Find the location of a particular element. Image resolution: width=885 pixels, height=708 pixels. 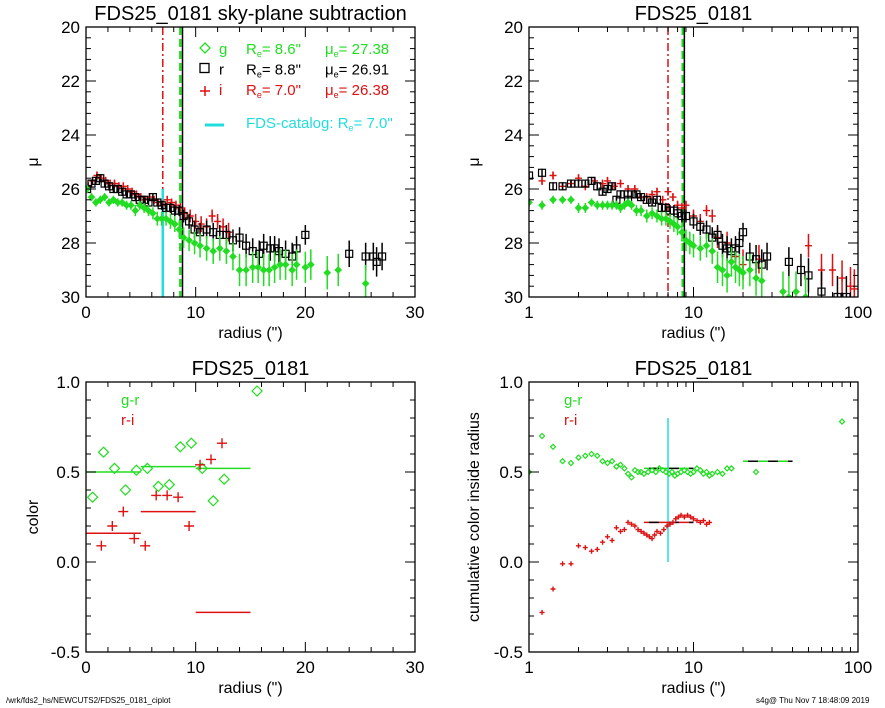

plot-area is located at coordinates (693, 162).